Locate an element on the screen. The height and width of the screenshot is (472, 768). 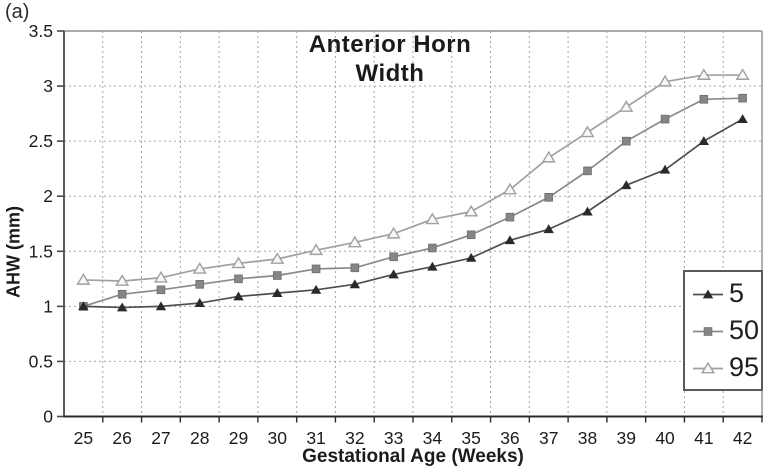
legend-item-p5: 5 is located at coordinates (725, 293).